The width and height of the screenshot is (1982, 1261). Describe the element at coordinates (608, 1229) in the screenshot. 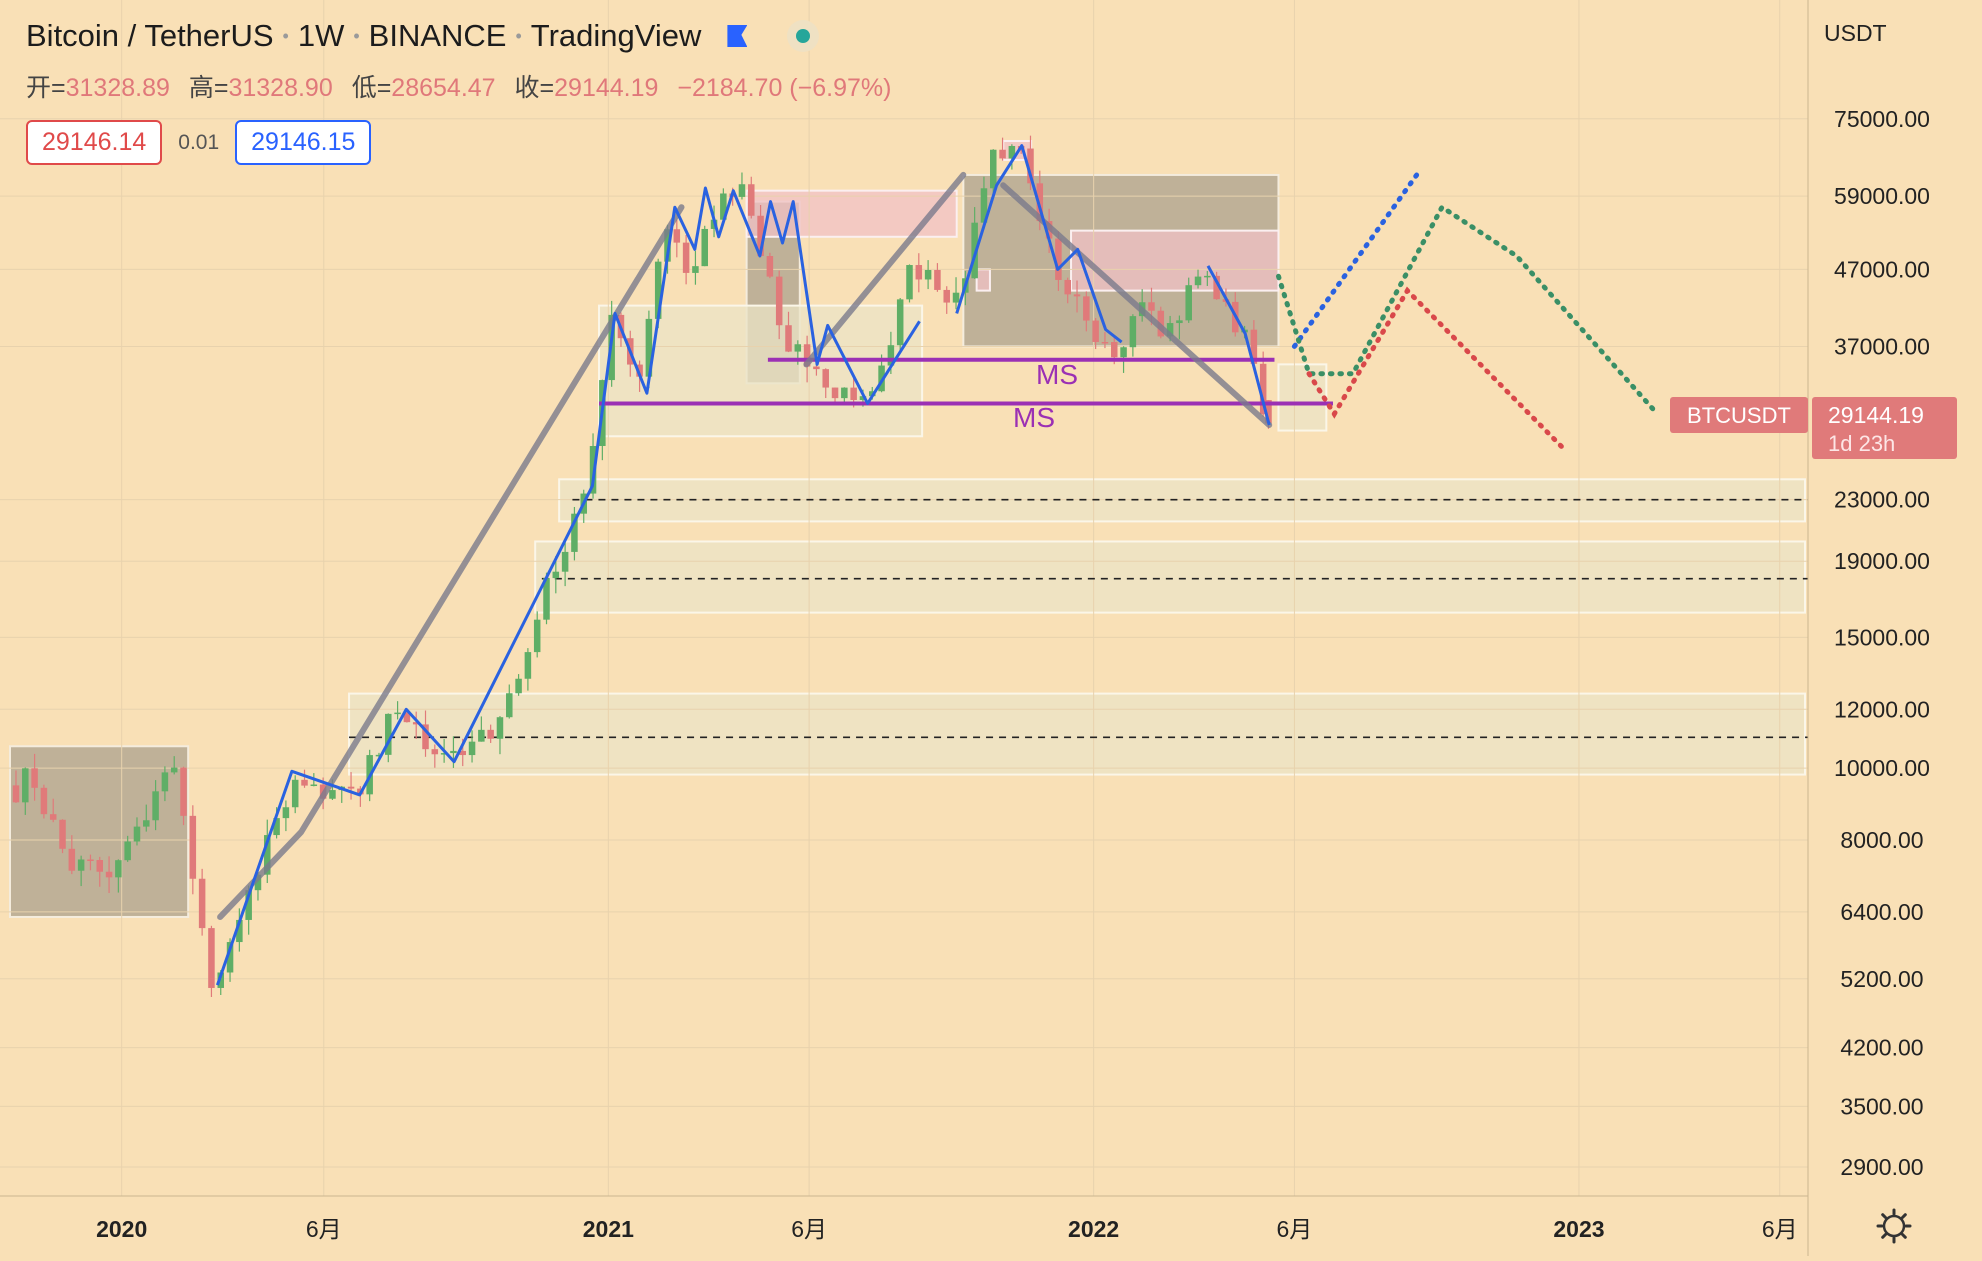

I see `time-tick-label: 2021` at that location.